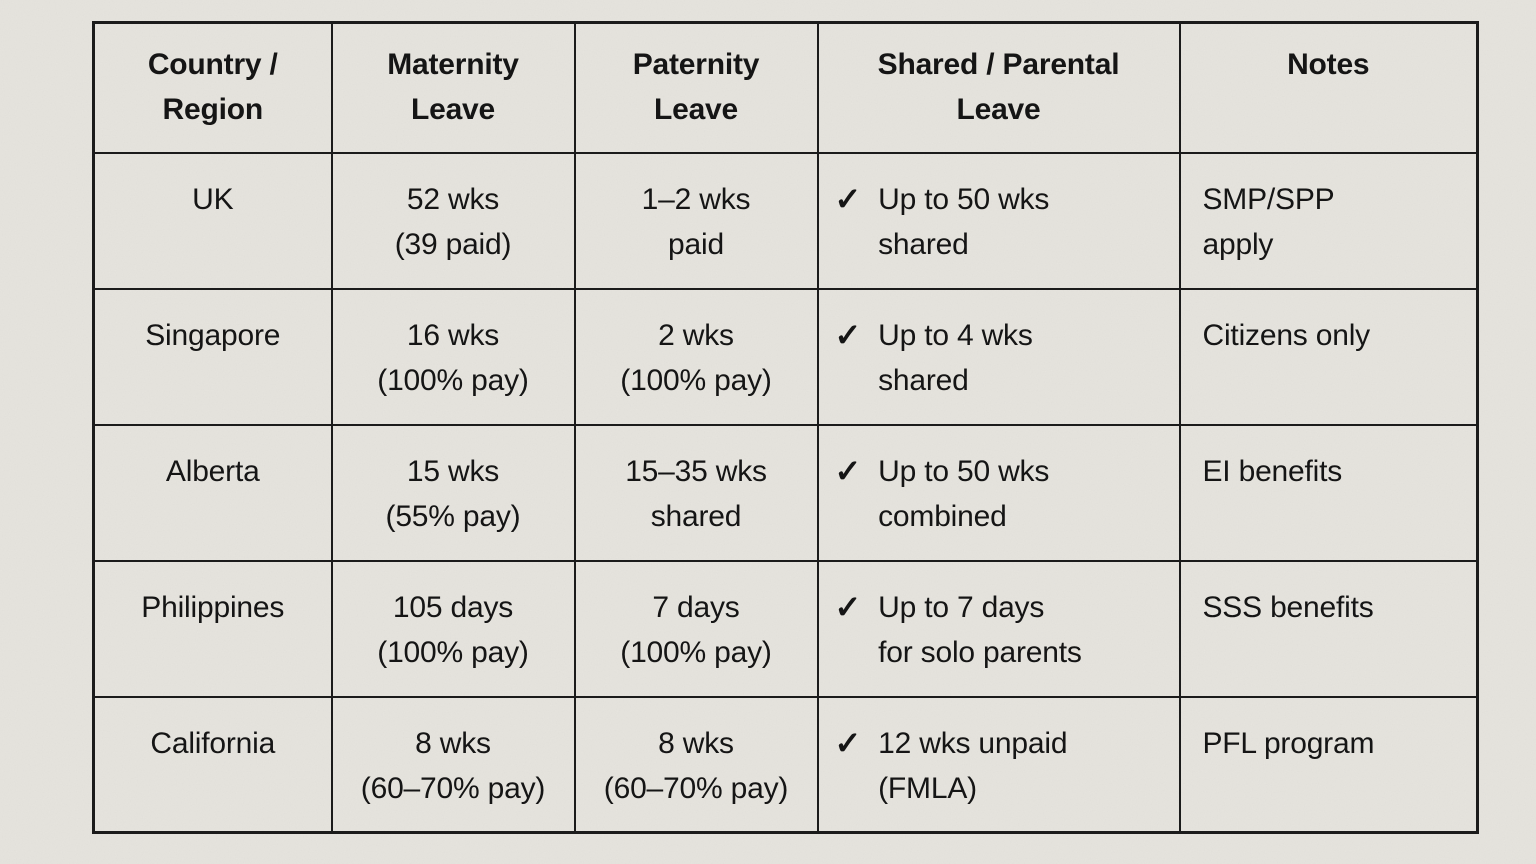 The image size is (1536, 864). Describe the element at coordinates (696, 764) in the screenshot. I see `cell-paternity: 8 wks (60–70% pay)` at that location.